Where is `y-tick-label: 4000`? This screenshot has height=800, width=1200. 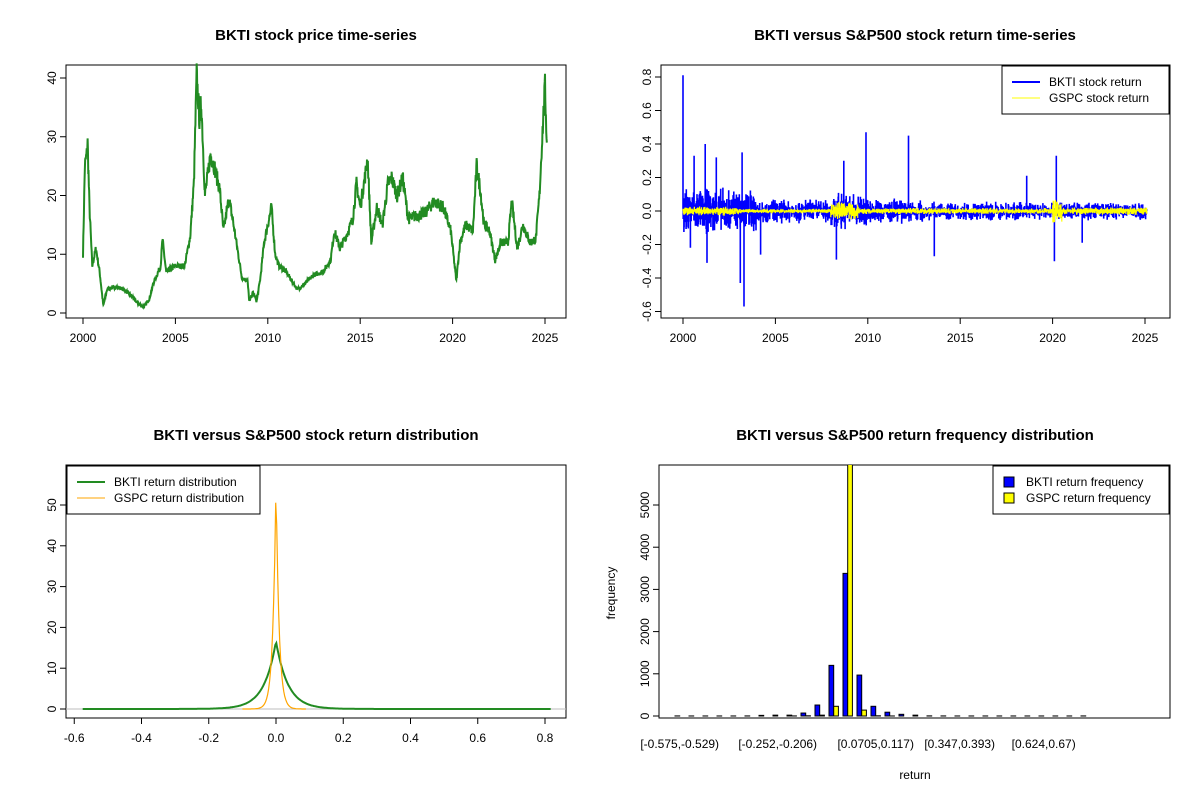
y-tick-label: 4000 is located at coordinates (645, 547).